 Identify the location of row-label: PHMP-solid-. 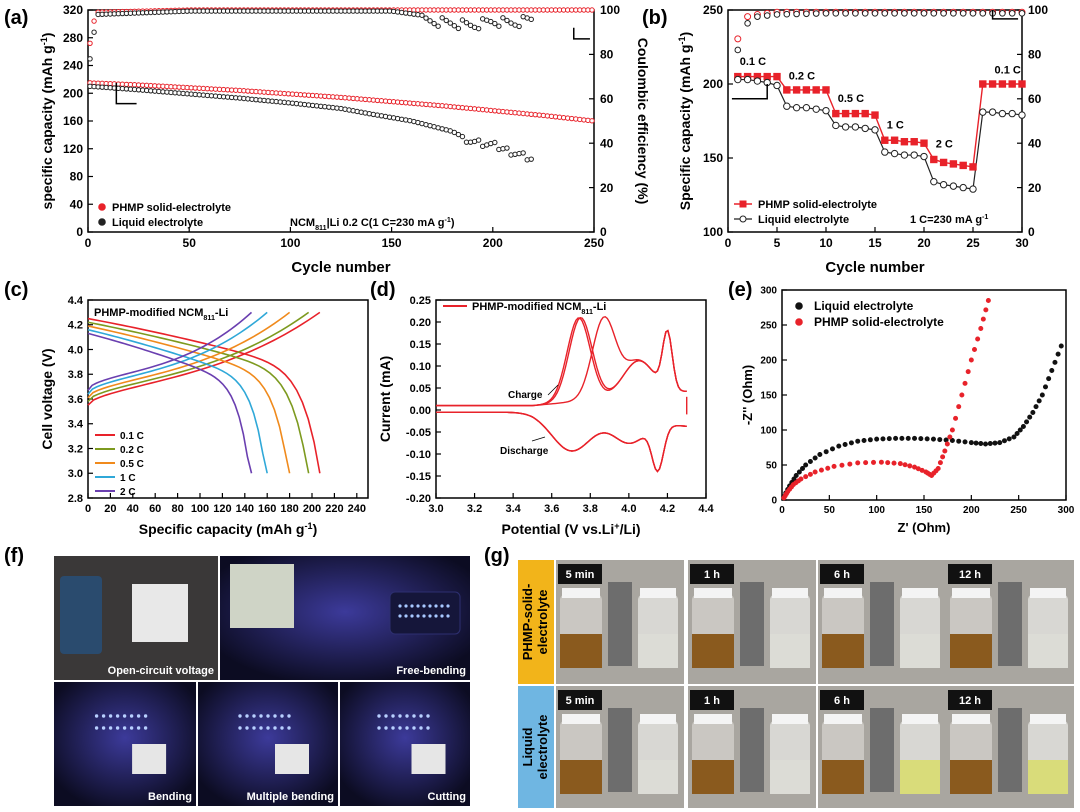
(527, 622).